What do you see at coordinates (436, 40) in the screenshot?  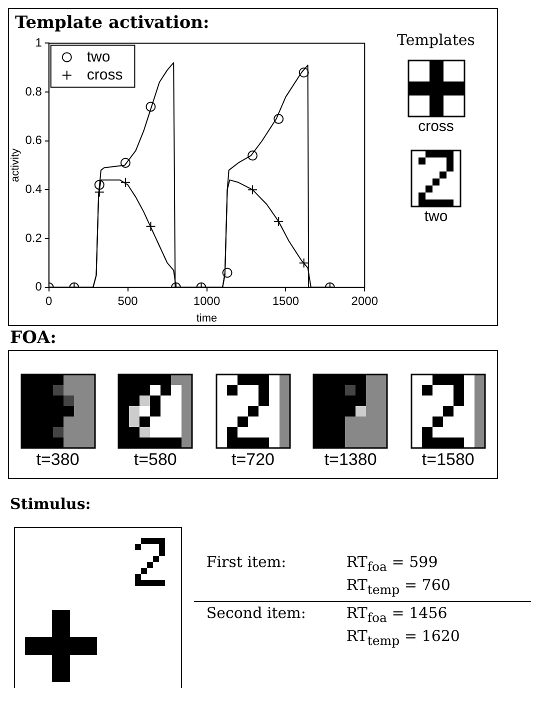 I see `text: Templates` at bounding box center [436, 40].